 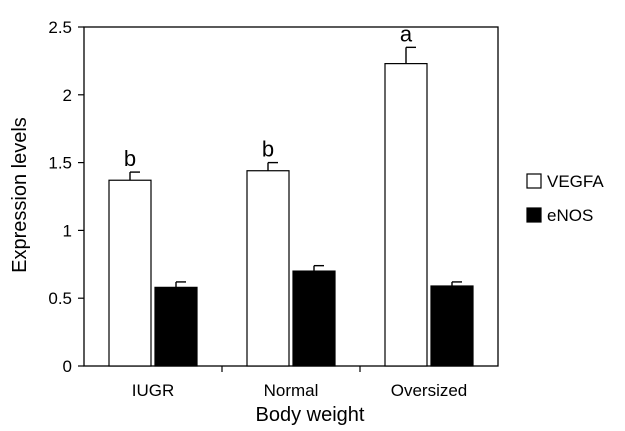 I want to click on legend-swatch-enos, so click(x=534, y=215).